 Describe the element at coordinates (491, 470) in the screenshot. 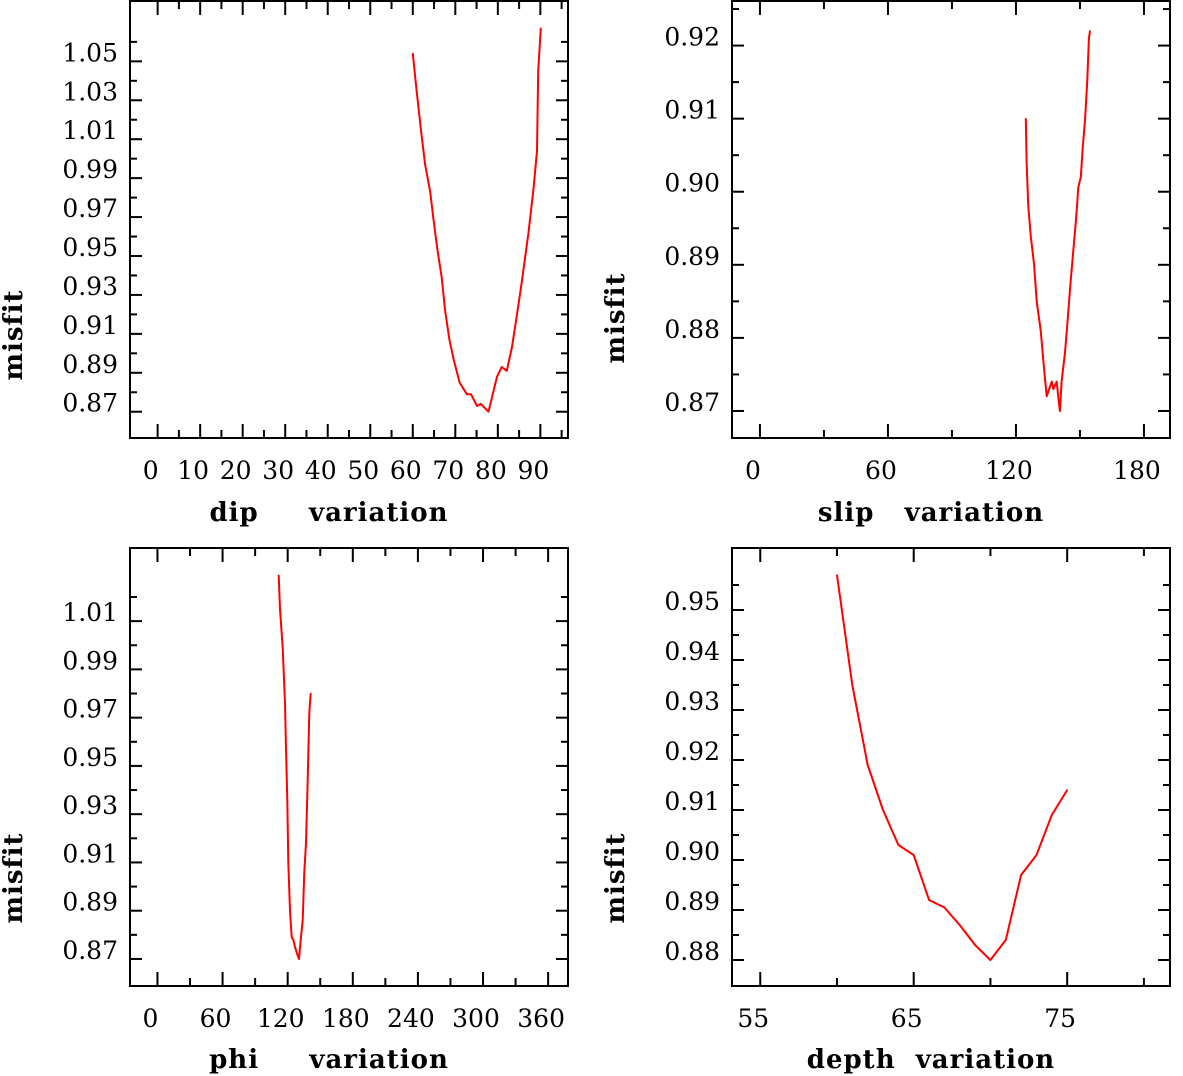

I see `x-tick-label: 80` at that location.